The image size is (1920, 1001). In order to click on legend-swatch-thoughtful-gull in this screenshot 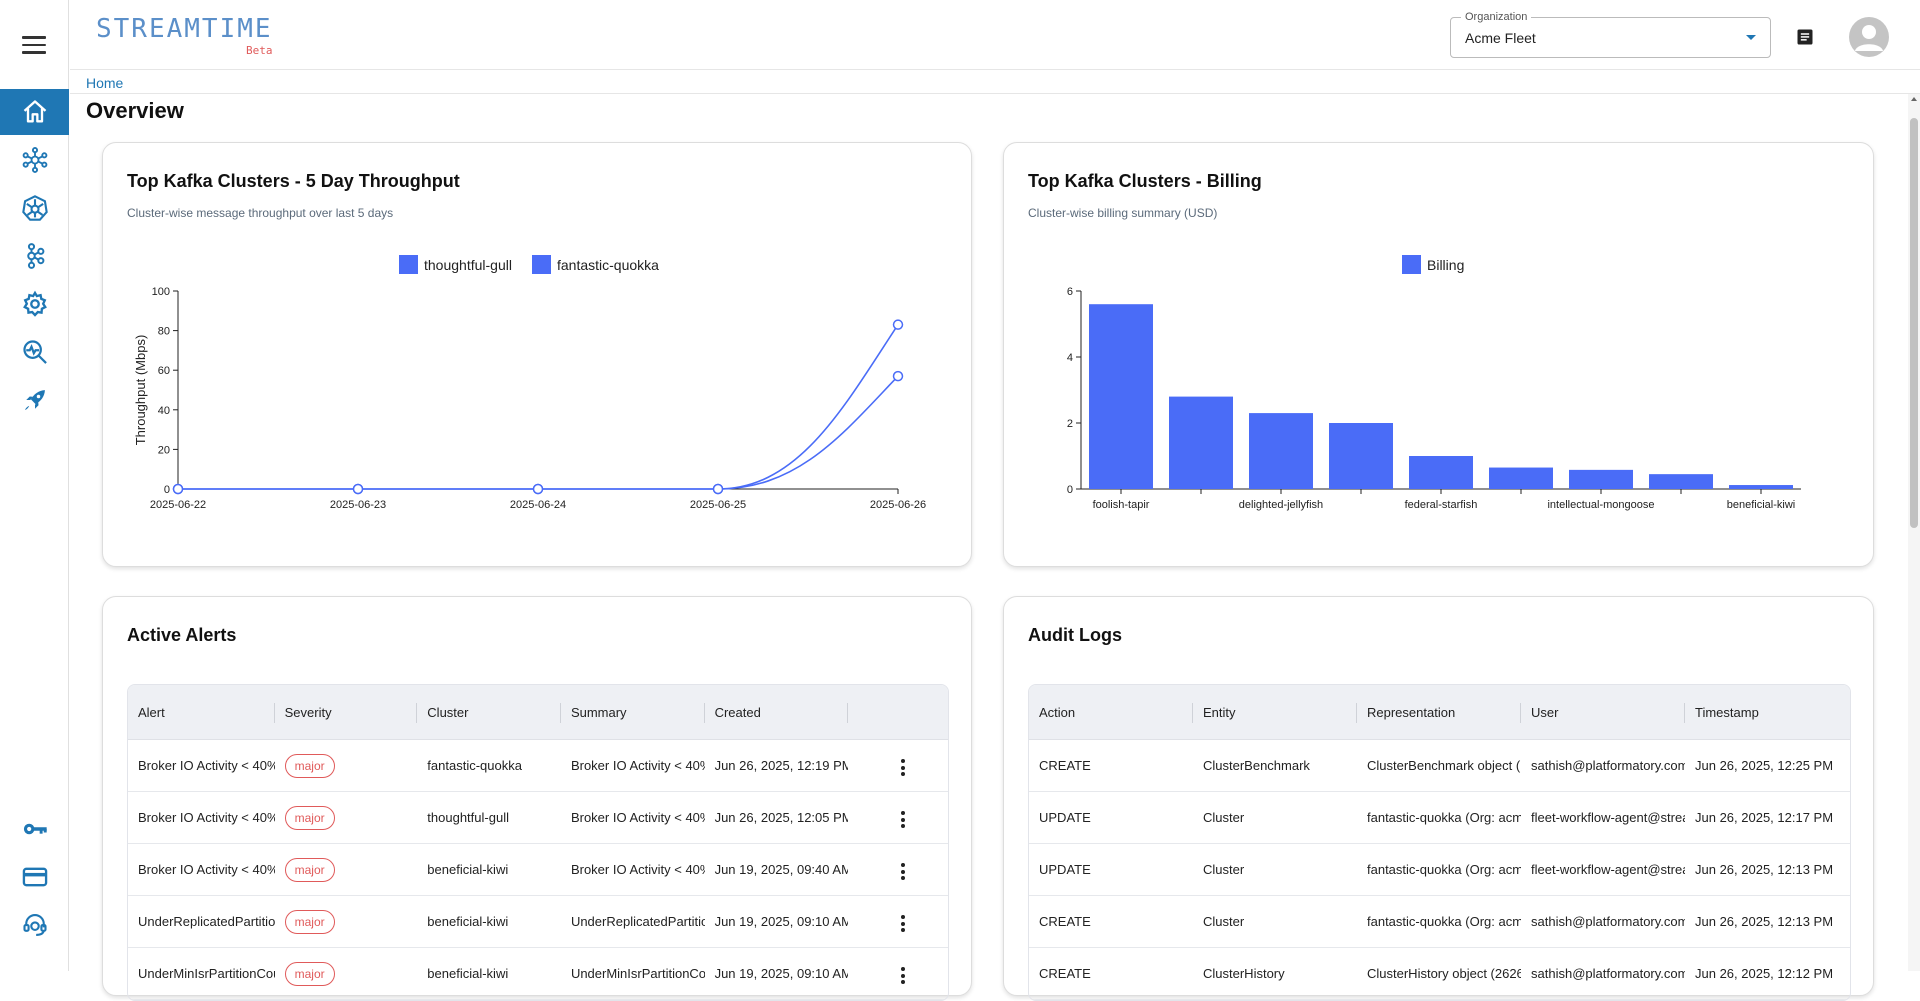, I will do `click(408, 264)`.